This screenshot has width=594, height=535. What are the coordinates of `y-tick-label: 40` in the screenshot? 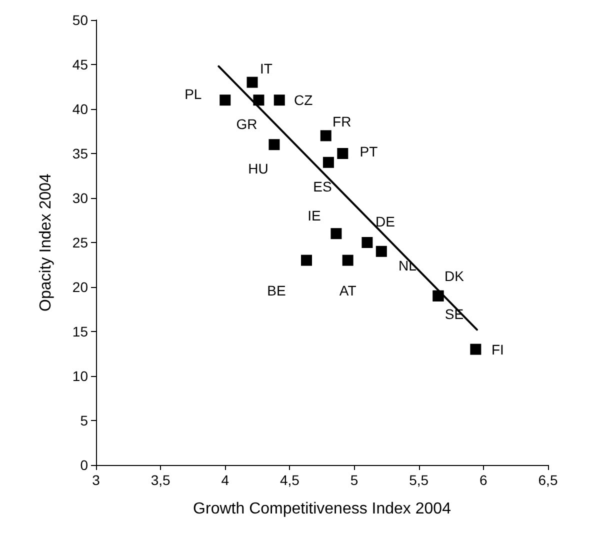 It's located at (80, 109).